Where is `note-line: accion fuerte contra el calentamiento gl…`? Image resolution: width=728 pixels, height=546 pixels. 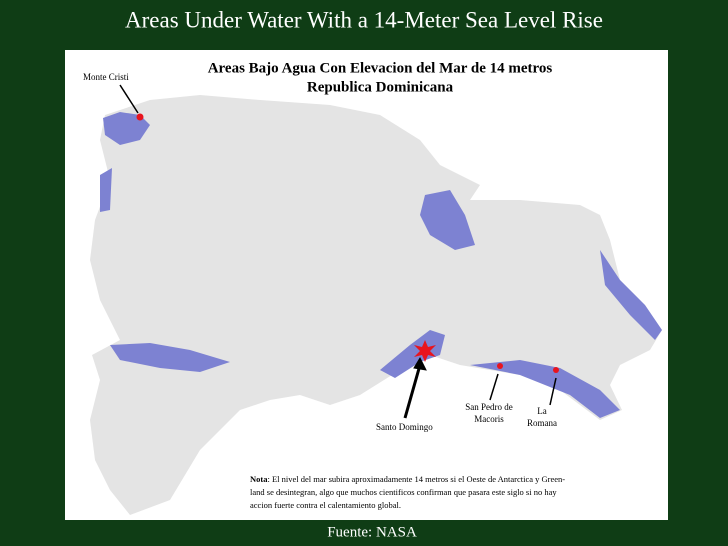 note-line: accion fuerte contra el calentamiento gl… is located at coordinates (325, 505).